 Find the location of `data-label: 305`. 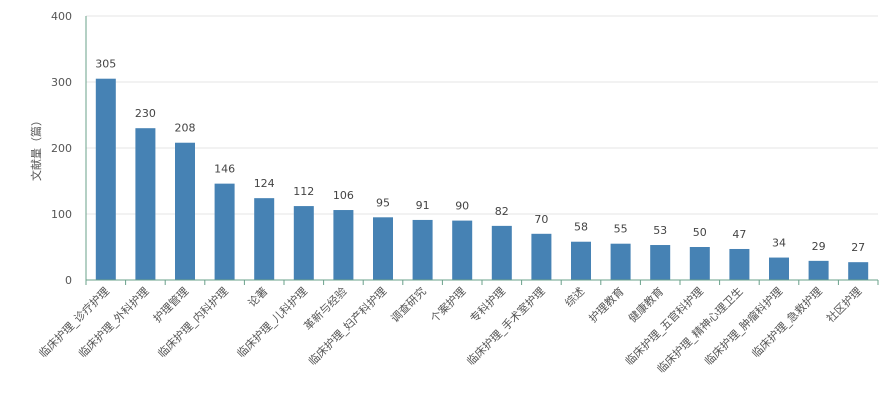

data-label: 305 is located at coordinates (105, 64).